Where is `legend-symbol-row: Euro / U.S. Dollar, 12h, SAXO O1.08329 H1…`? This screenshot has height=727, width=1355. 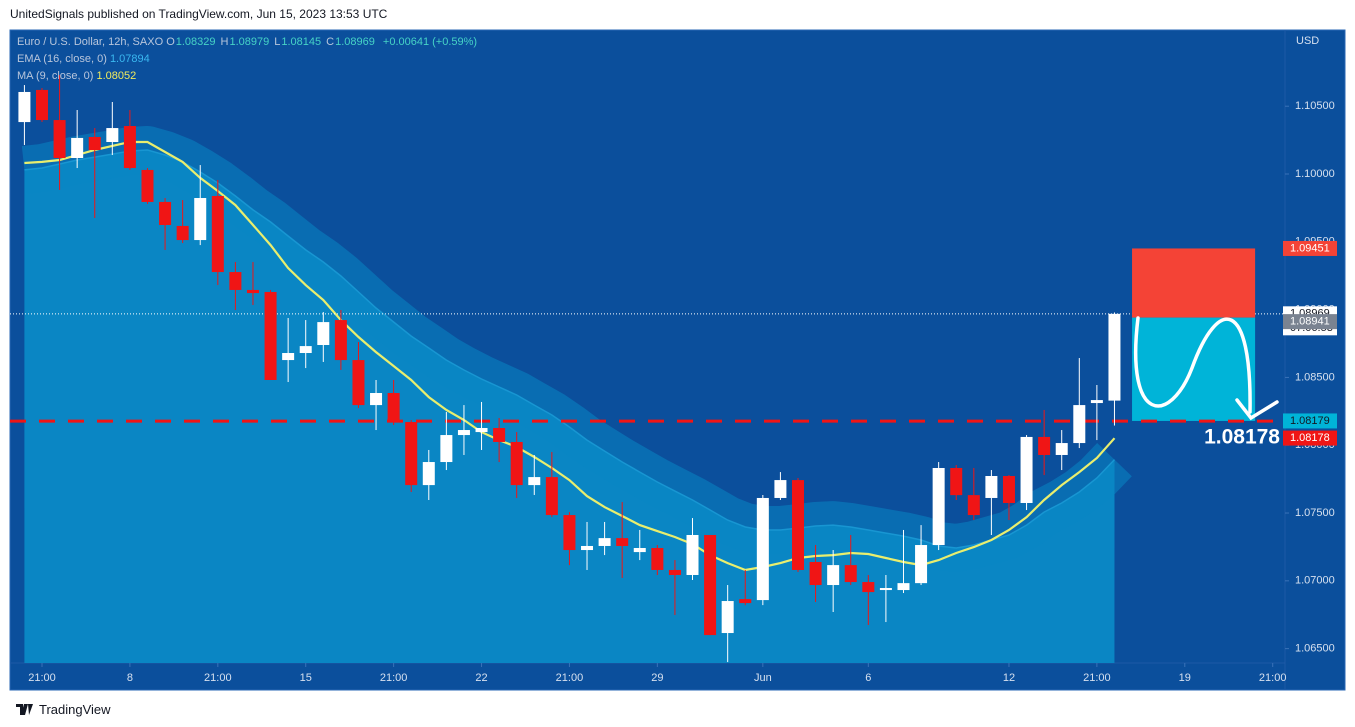
legend-symbol-row: Euro / U.S. Dollar, 12h, SAXO O1.08329 H1… is located at coordinates (249, 42).